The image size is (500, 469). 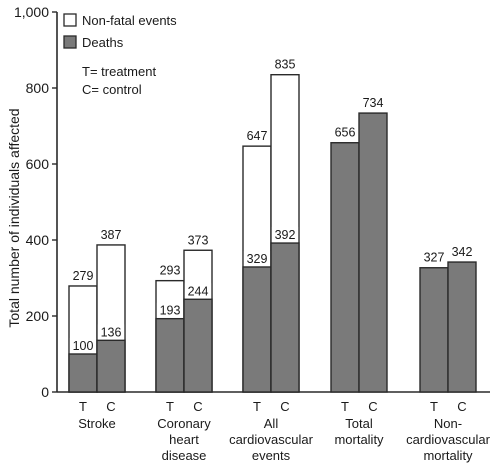 I want to click on category-label: disease, so click(x=184, y=455).